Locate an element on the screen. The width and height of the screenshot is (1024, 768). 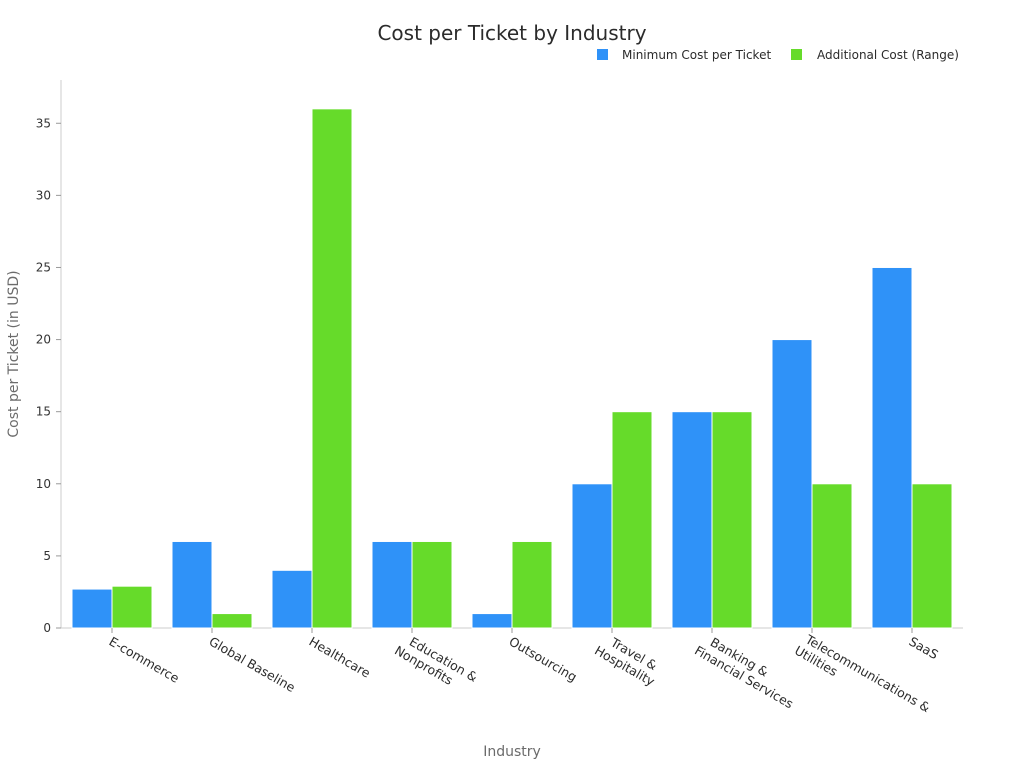
x-tick-label: Banking &Financial Services is located at coordinates (747, 671).